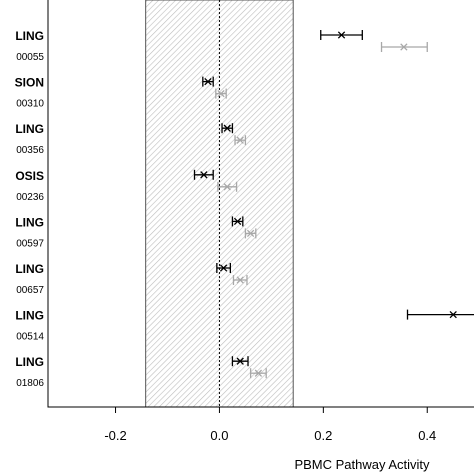 The image size is (474, 474). What do you see at coordinates (30, 290) in the screenshot?
I see `row-code: 00657` at bounding box center [30, 290].